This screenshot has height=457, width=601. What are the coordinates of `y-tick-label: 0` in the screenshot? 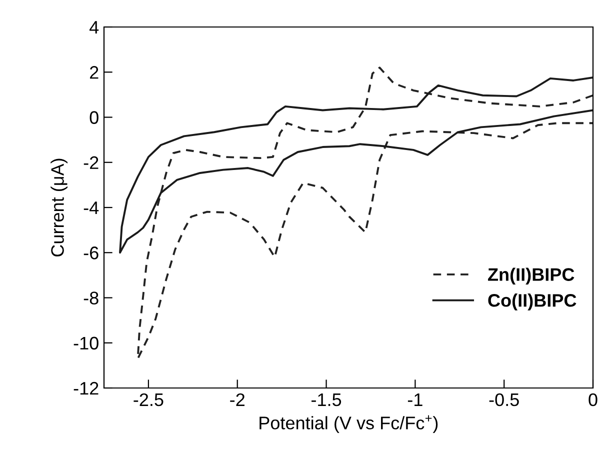 It's located at (94, 117).